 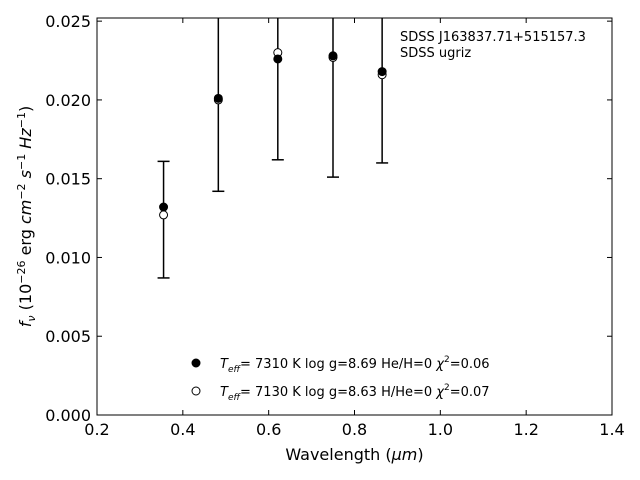 I want to click on x-tick-label: 1.4, so click(x=611, y=429).